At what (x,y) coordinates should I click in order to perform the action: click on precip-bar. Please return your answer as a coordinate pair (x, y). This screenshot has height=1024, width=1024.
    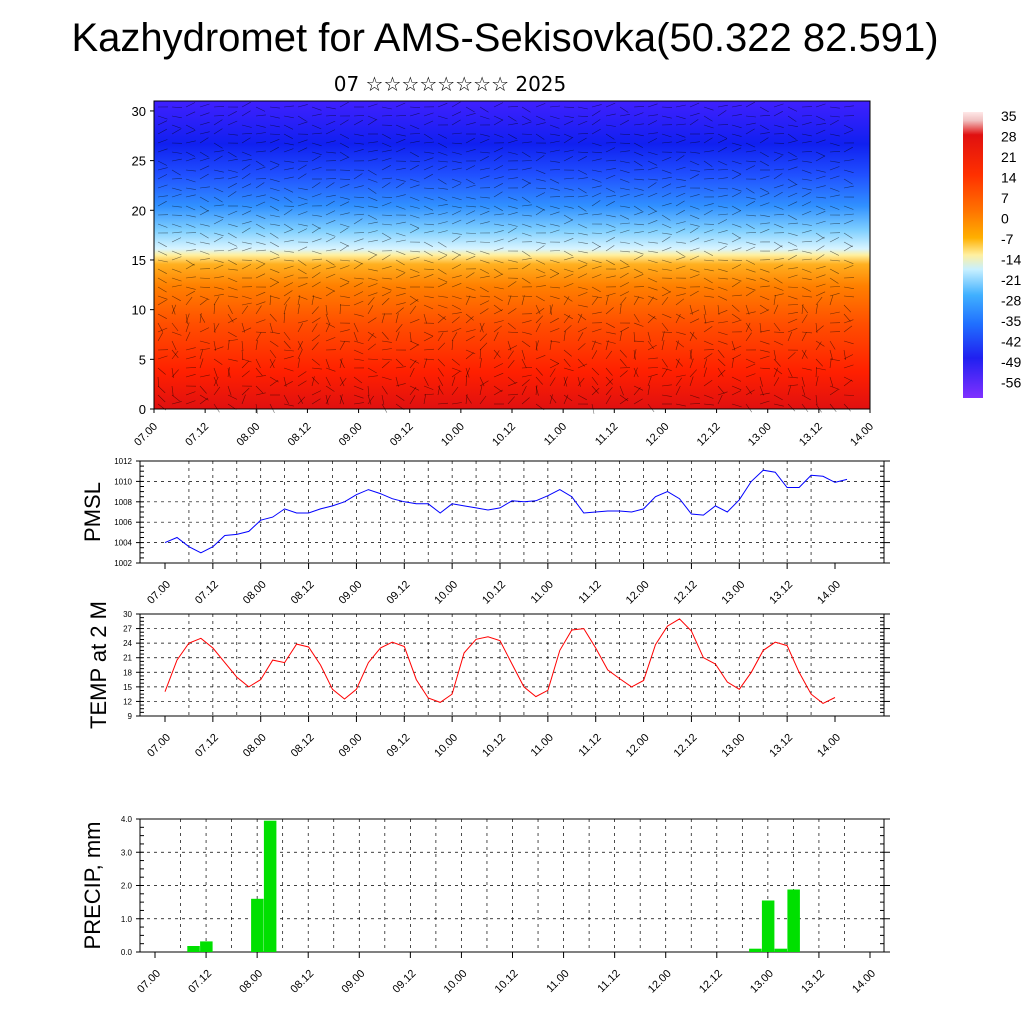
    Looking at the image, I should click on (270, 886).